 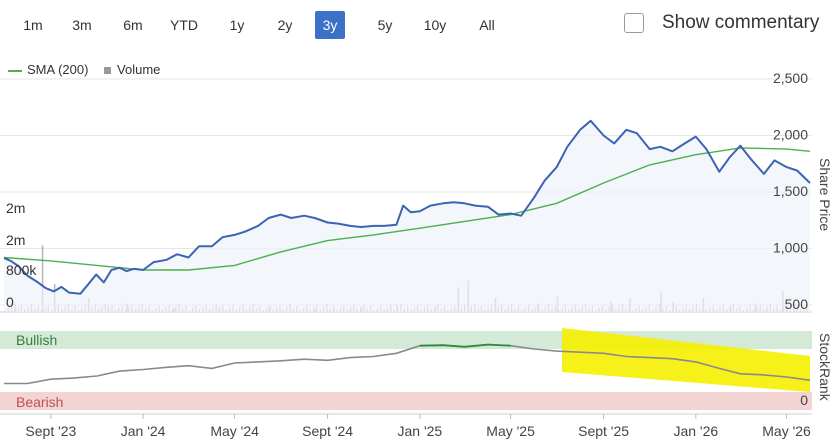 I want to click on range-button-10y: 10y, so click(x=435, y=25).